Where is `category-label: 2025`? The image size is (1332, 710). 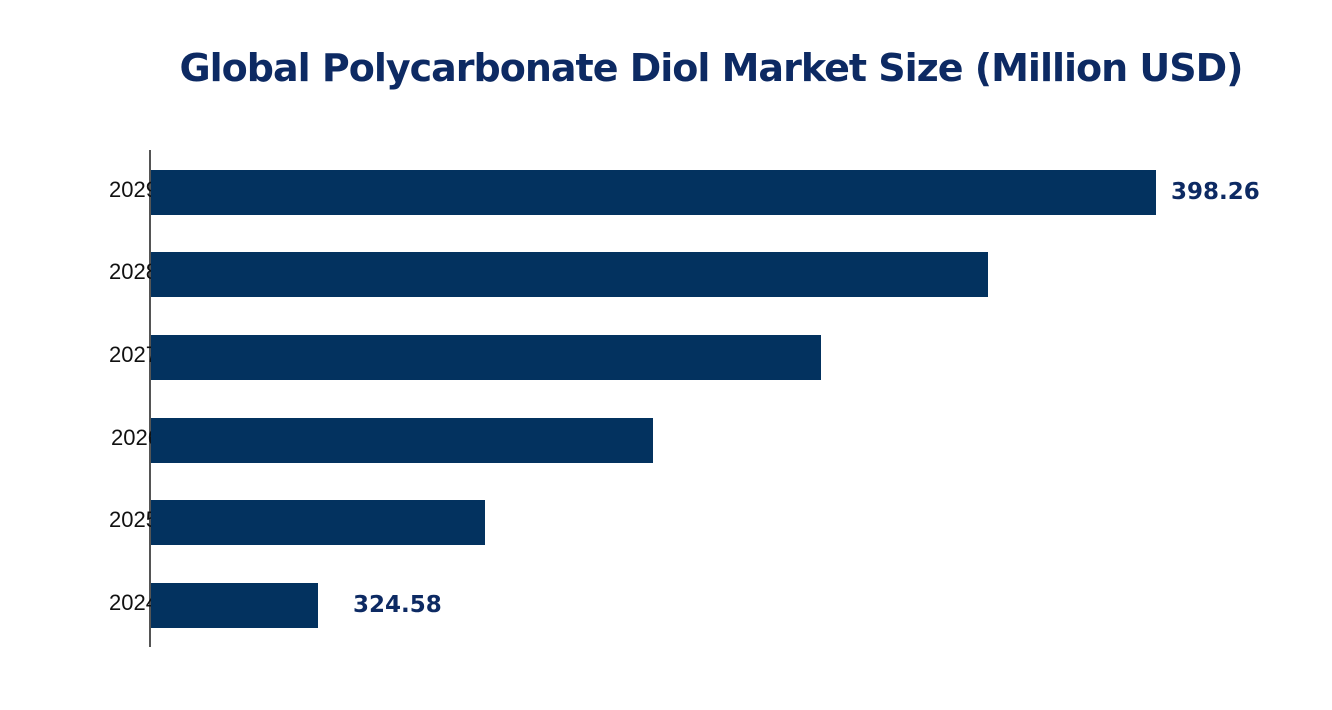 category-label: 2025 is located at coordinates (133, 519).